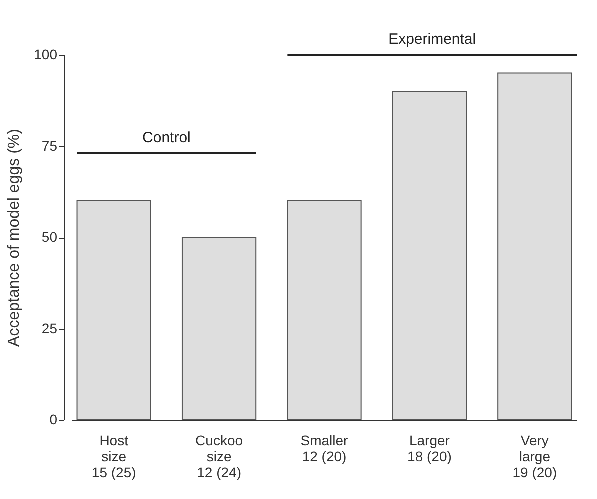 The image size is (597, 499). What do you see at coordinates (324, 448) in the screenshot?
I see `x-tick-label: Smaller 12 (20)` at bounding box center [324, 448].